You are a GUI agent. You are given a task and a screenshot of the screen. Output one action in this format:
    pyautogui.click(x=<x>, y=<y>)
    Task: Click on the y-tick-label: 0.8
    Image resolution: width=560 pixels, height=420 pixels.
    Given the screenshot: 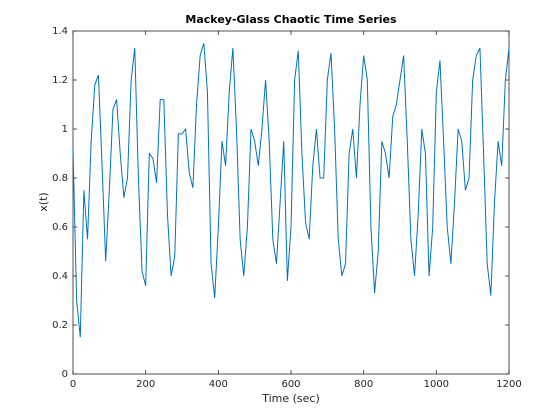 What is the action you would take?
    pyautogui.click(x=60, y=178)
    